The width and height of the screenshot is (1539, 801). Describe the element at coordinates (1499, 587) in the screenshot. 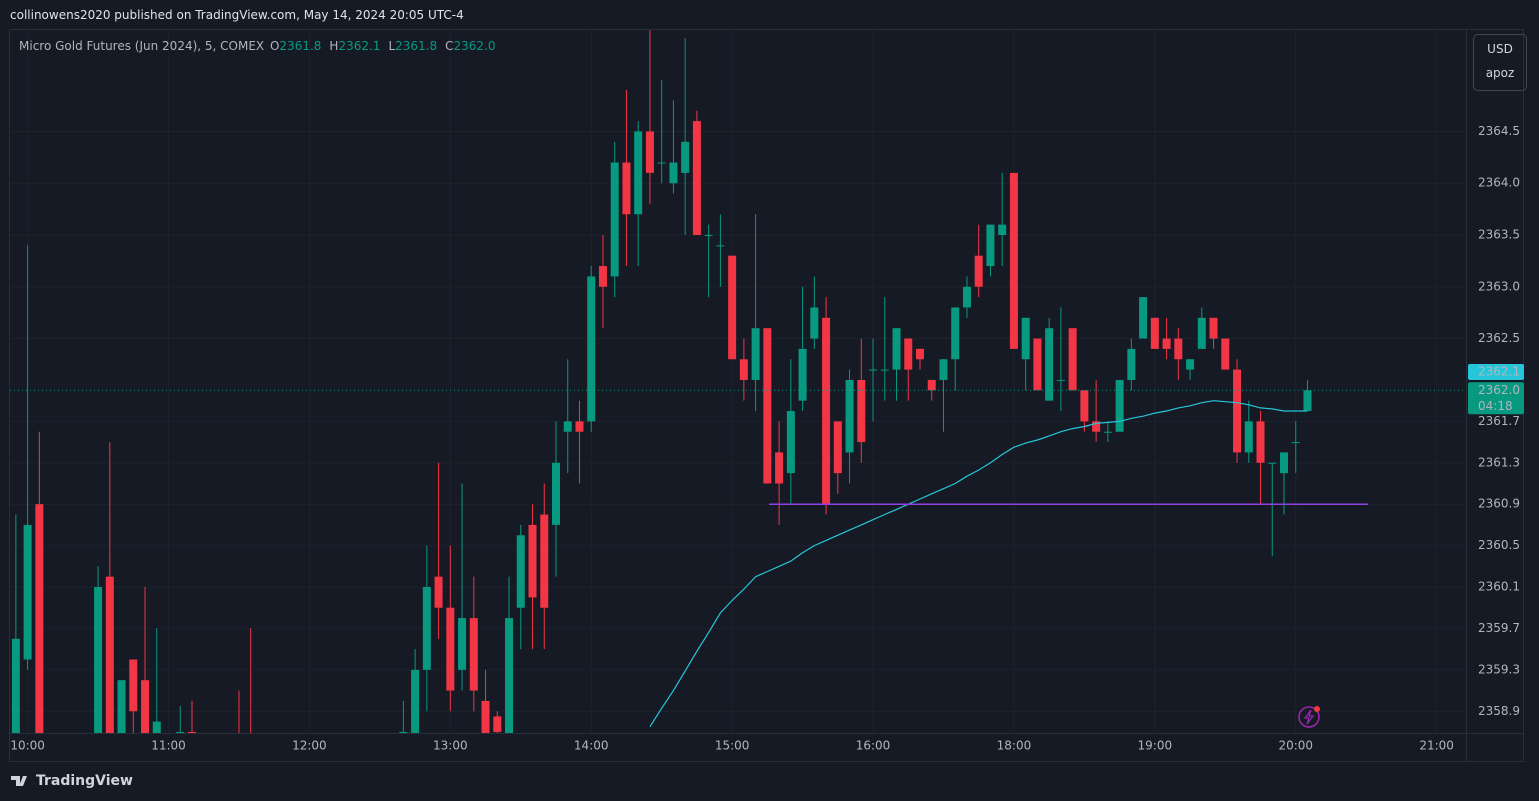

I see `y-tick-label: 2360.1` at that location.